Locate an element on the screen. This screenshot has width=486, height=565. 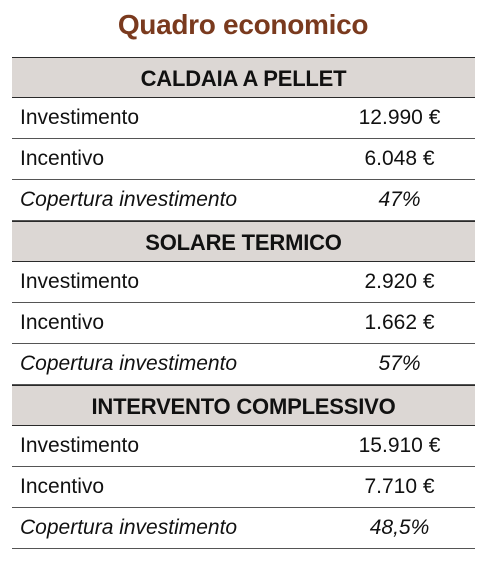
table-row: Incentivo 7.710 € is located at coordinates (243, 487).